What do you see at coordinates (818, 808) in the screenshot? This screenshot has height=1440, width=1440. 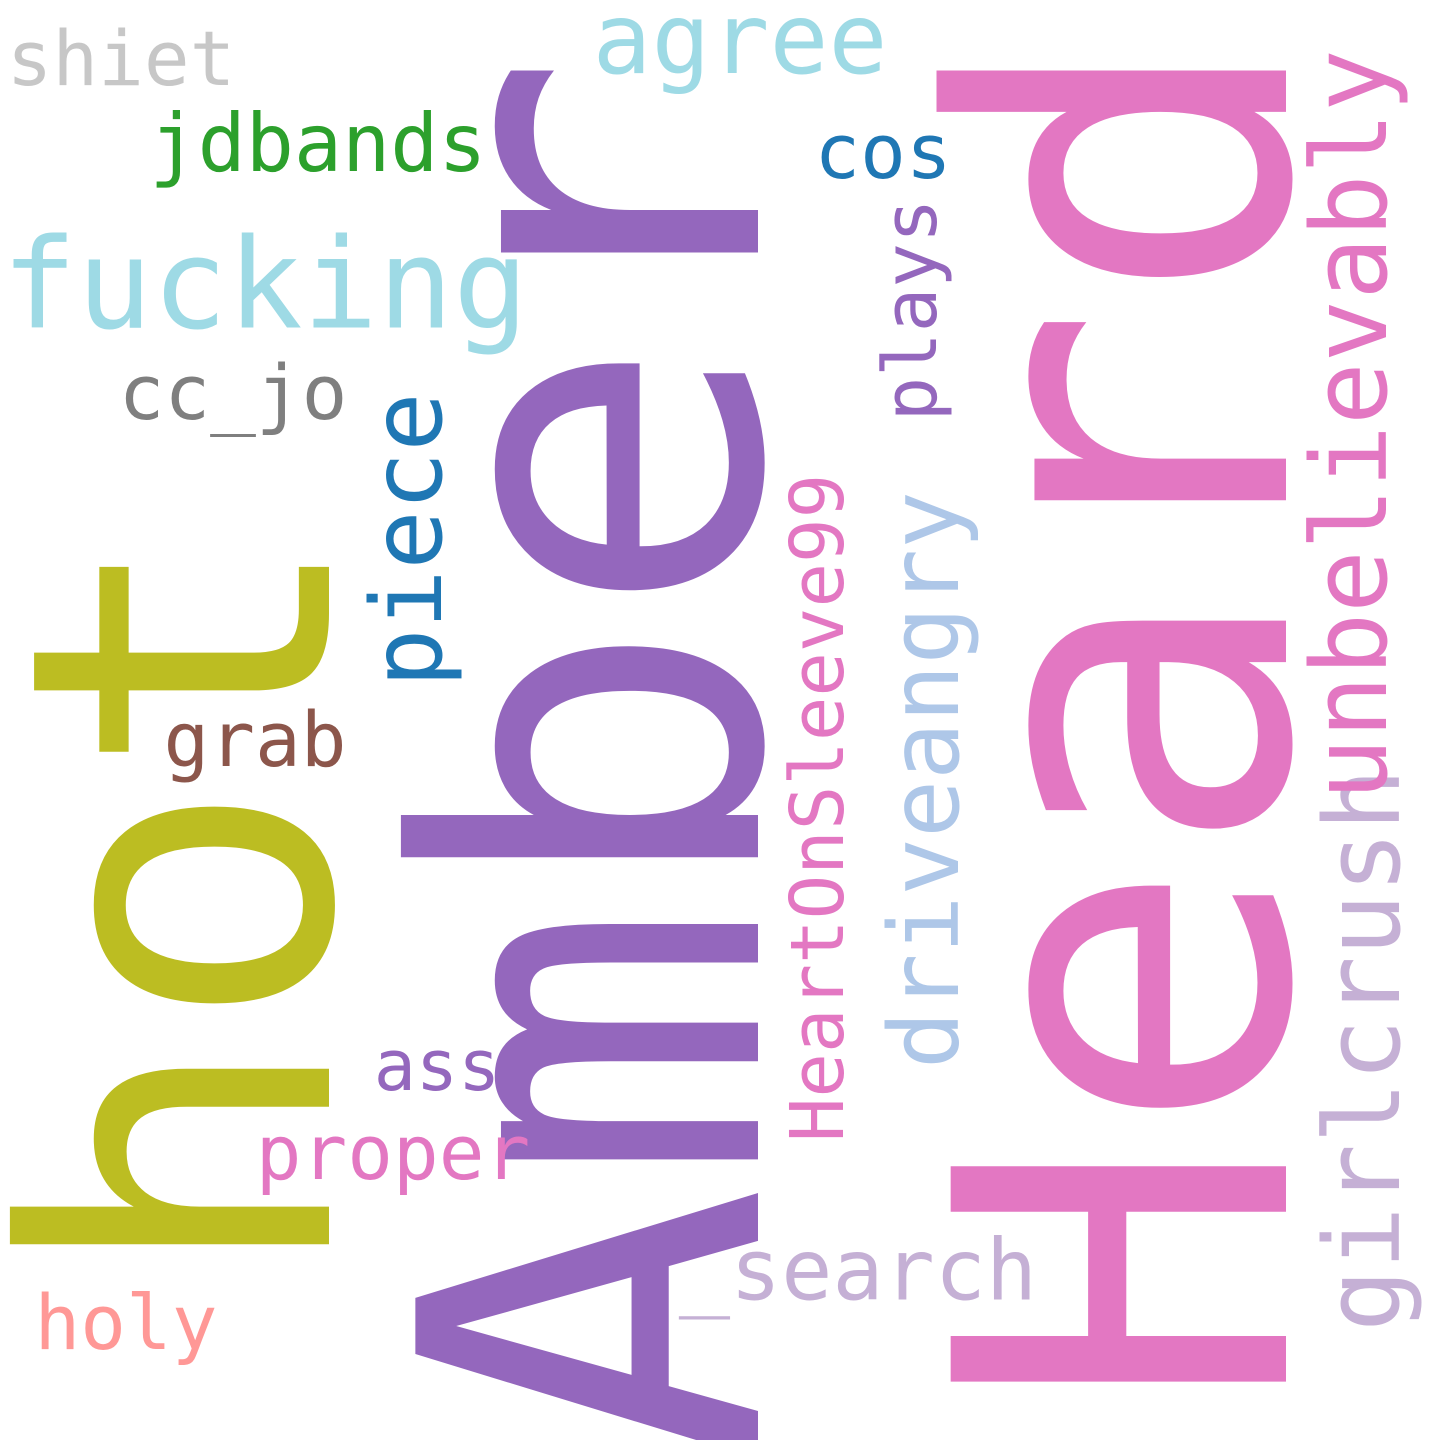 I see `word-heartonsleeve: HeartOnSleeve99` at bounding box center [818, 808].